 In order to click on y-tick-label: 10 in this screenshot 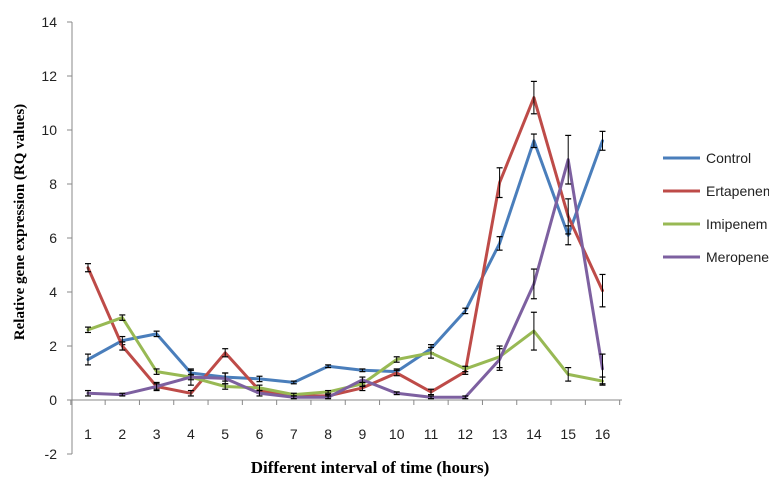, I will do `click(49, 130)`.